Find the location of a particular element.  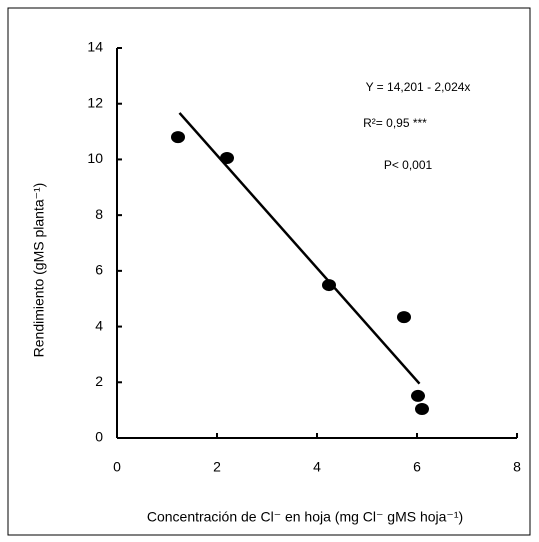

y-tick-label: 4 is located at coordinates (99, 325).